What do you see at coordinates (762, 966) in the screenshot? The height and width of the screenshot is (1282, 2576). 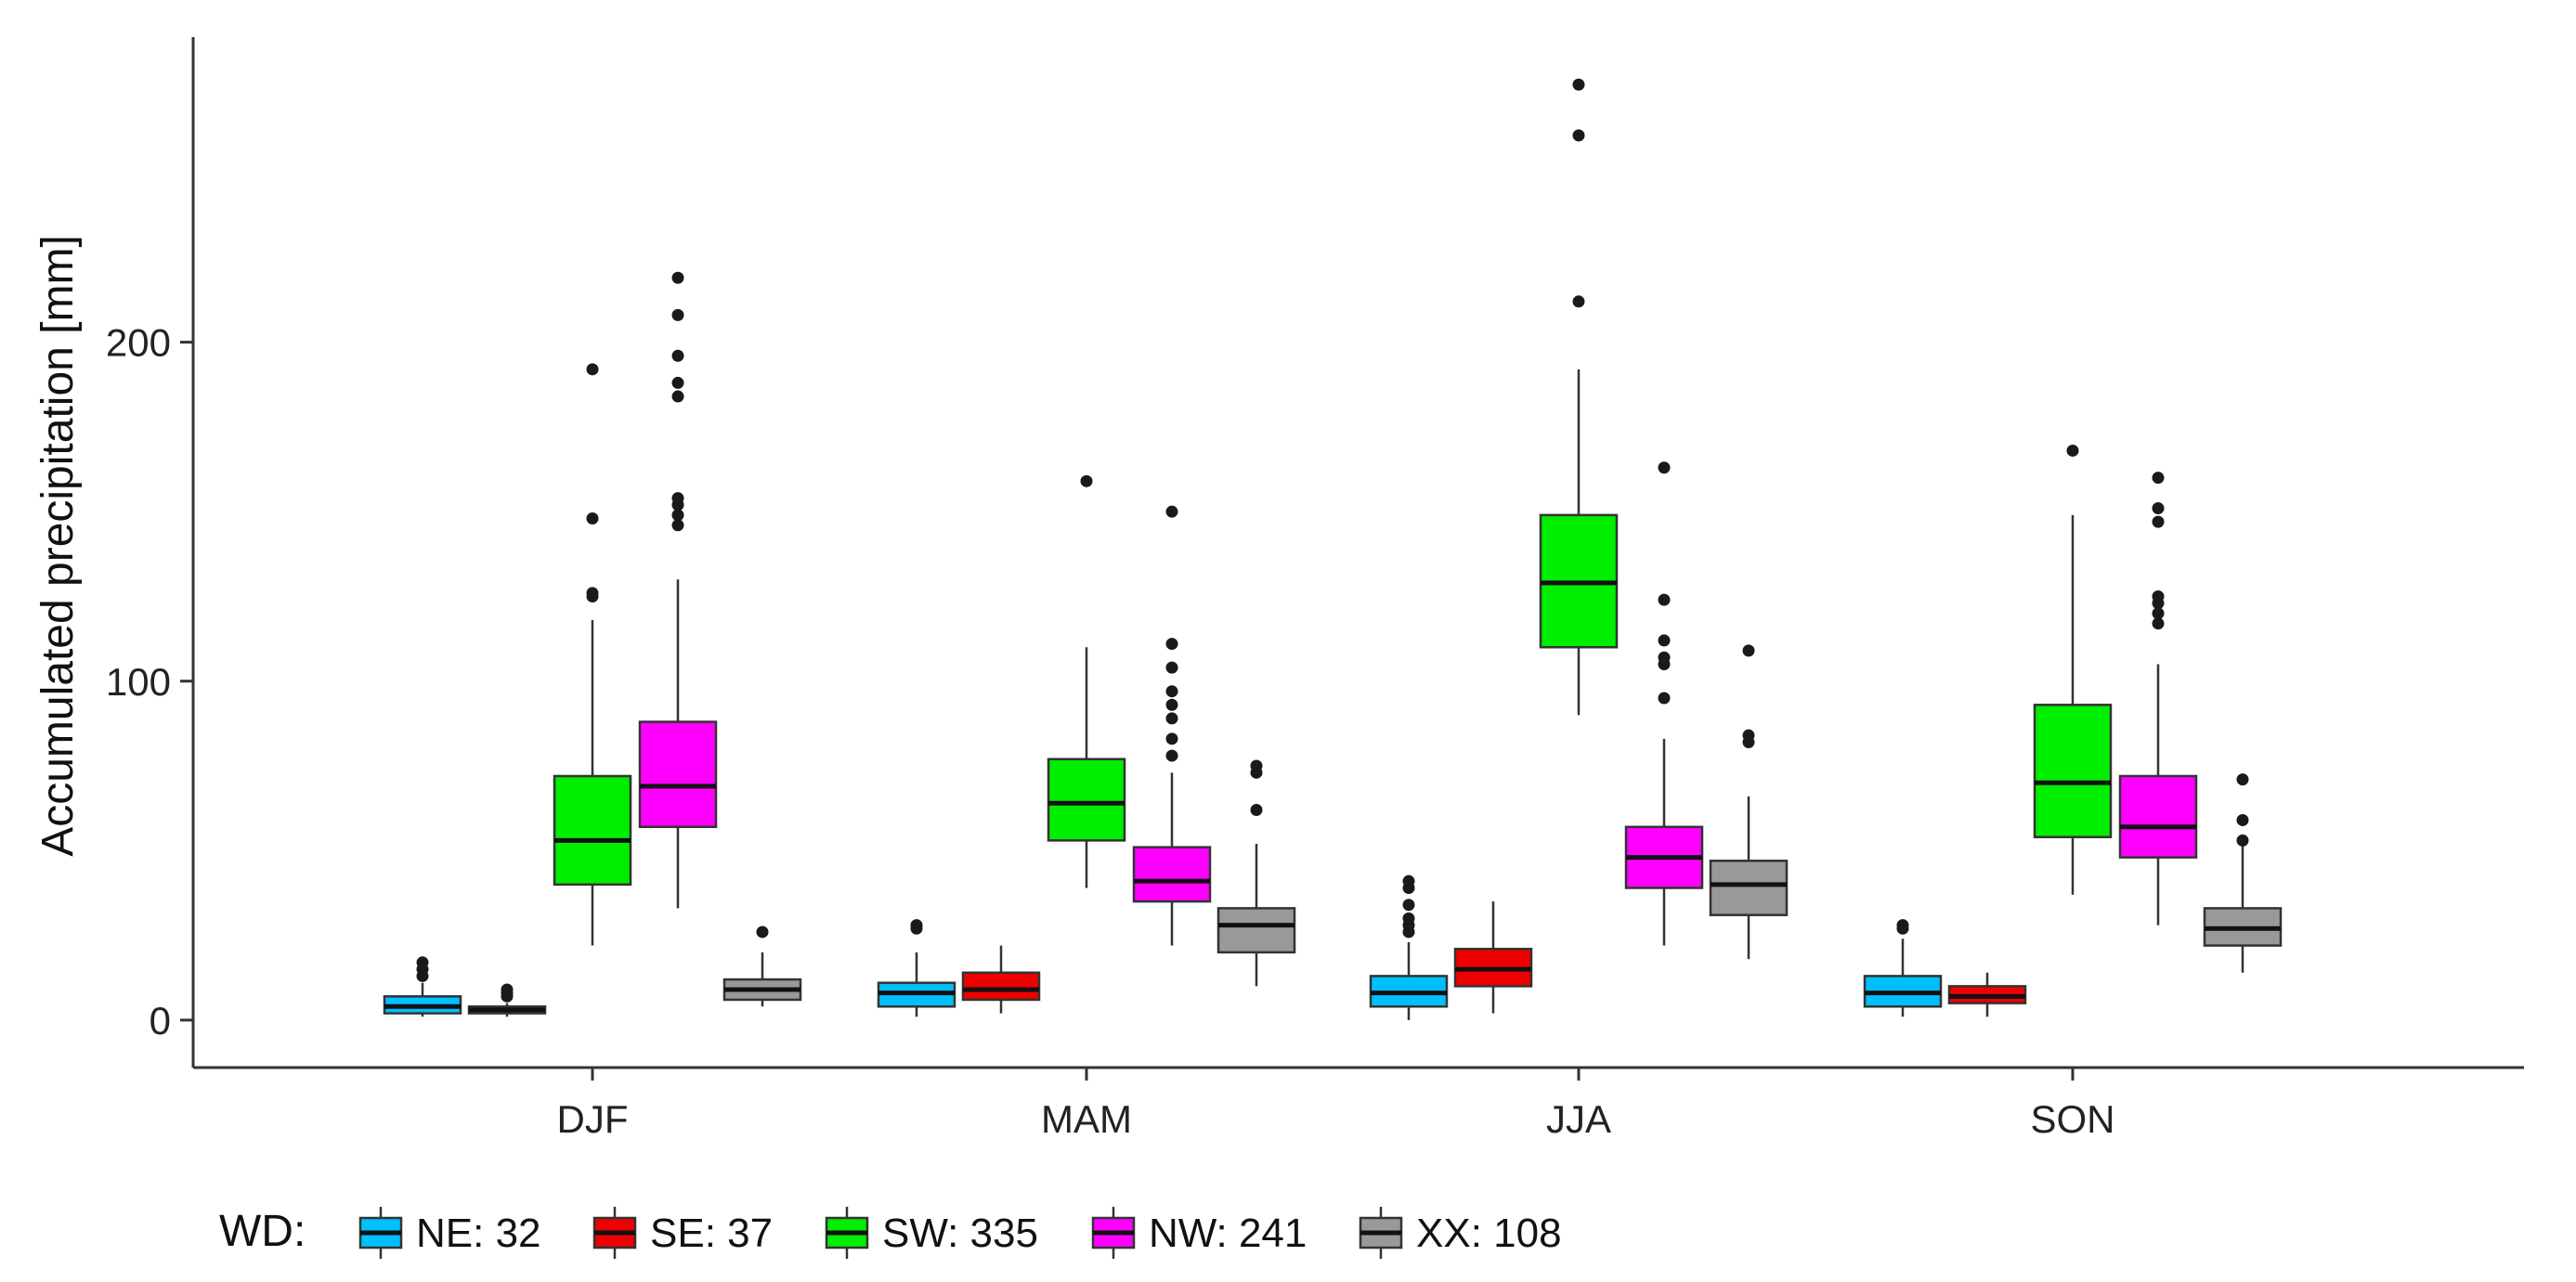 I see `box-xx-djf` at bounding box center [762, 966].